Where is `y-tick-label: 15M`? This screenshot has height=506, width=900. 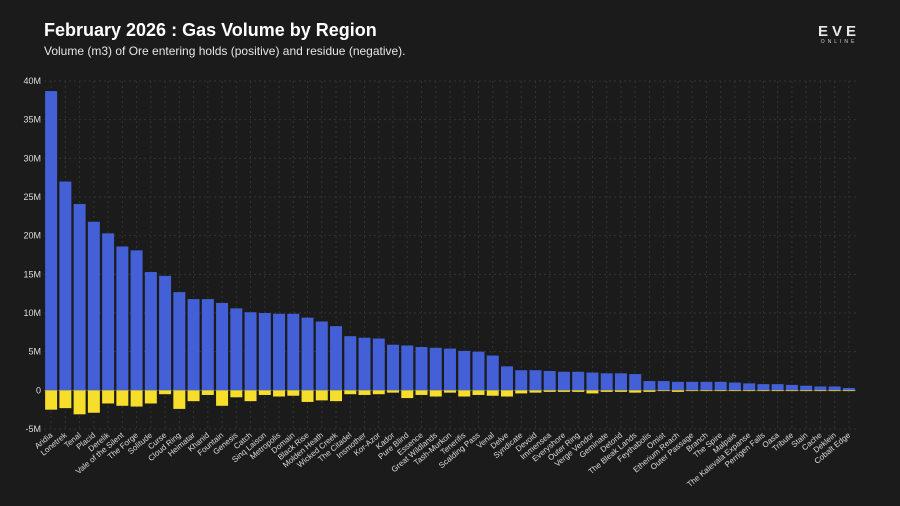 y-tick-label: 15M is located at coordinates (32, 274).